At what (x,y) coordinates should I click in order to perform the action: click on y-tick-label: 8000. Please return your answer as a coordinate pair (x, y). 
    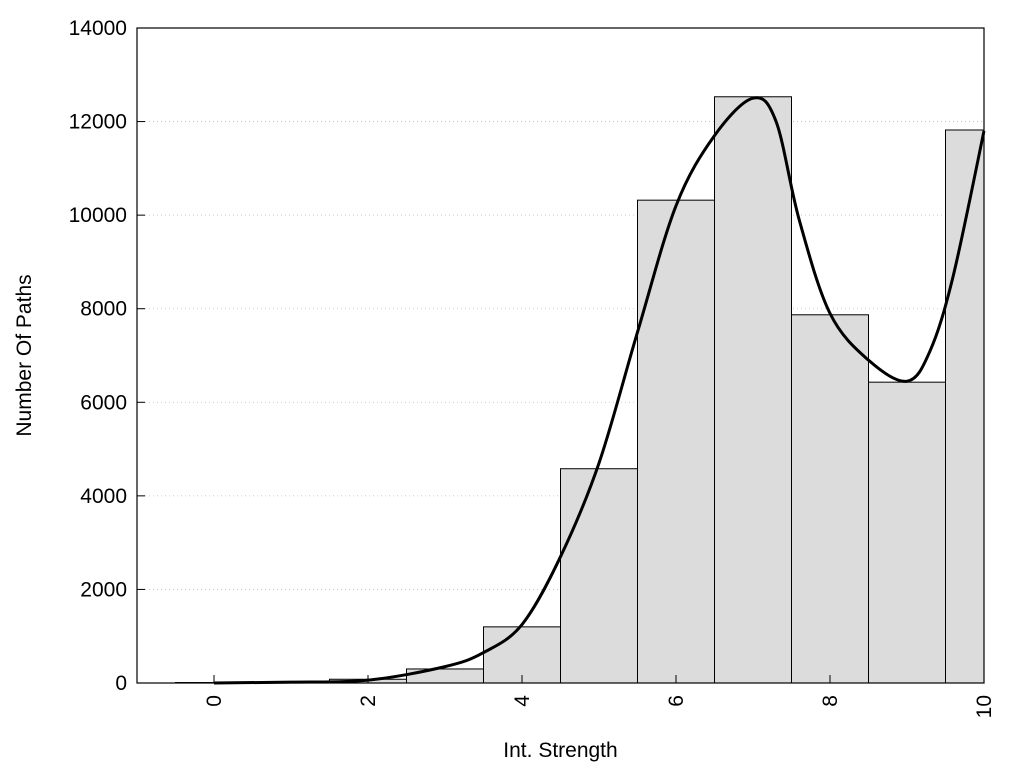
    Looking at the image, I should click on (103, 309).